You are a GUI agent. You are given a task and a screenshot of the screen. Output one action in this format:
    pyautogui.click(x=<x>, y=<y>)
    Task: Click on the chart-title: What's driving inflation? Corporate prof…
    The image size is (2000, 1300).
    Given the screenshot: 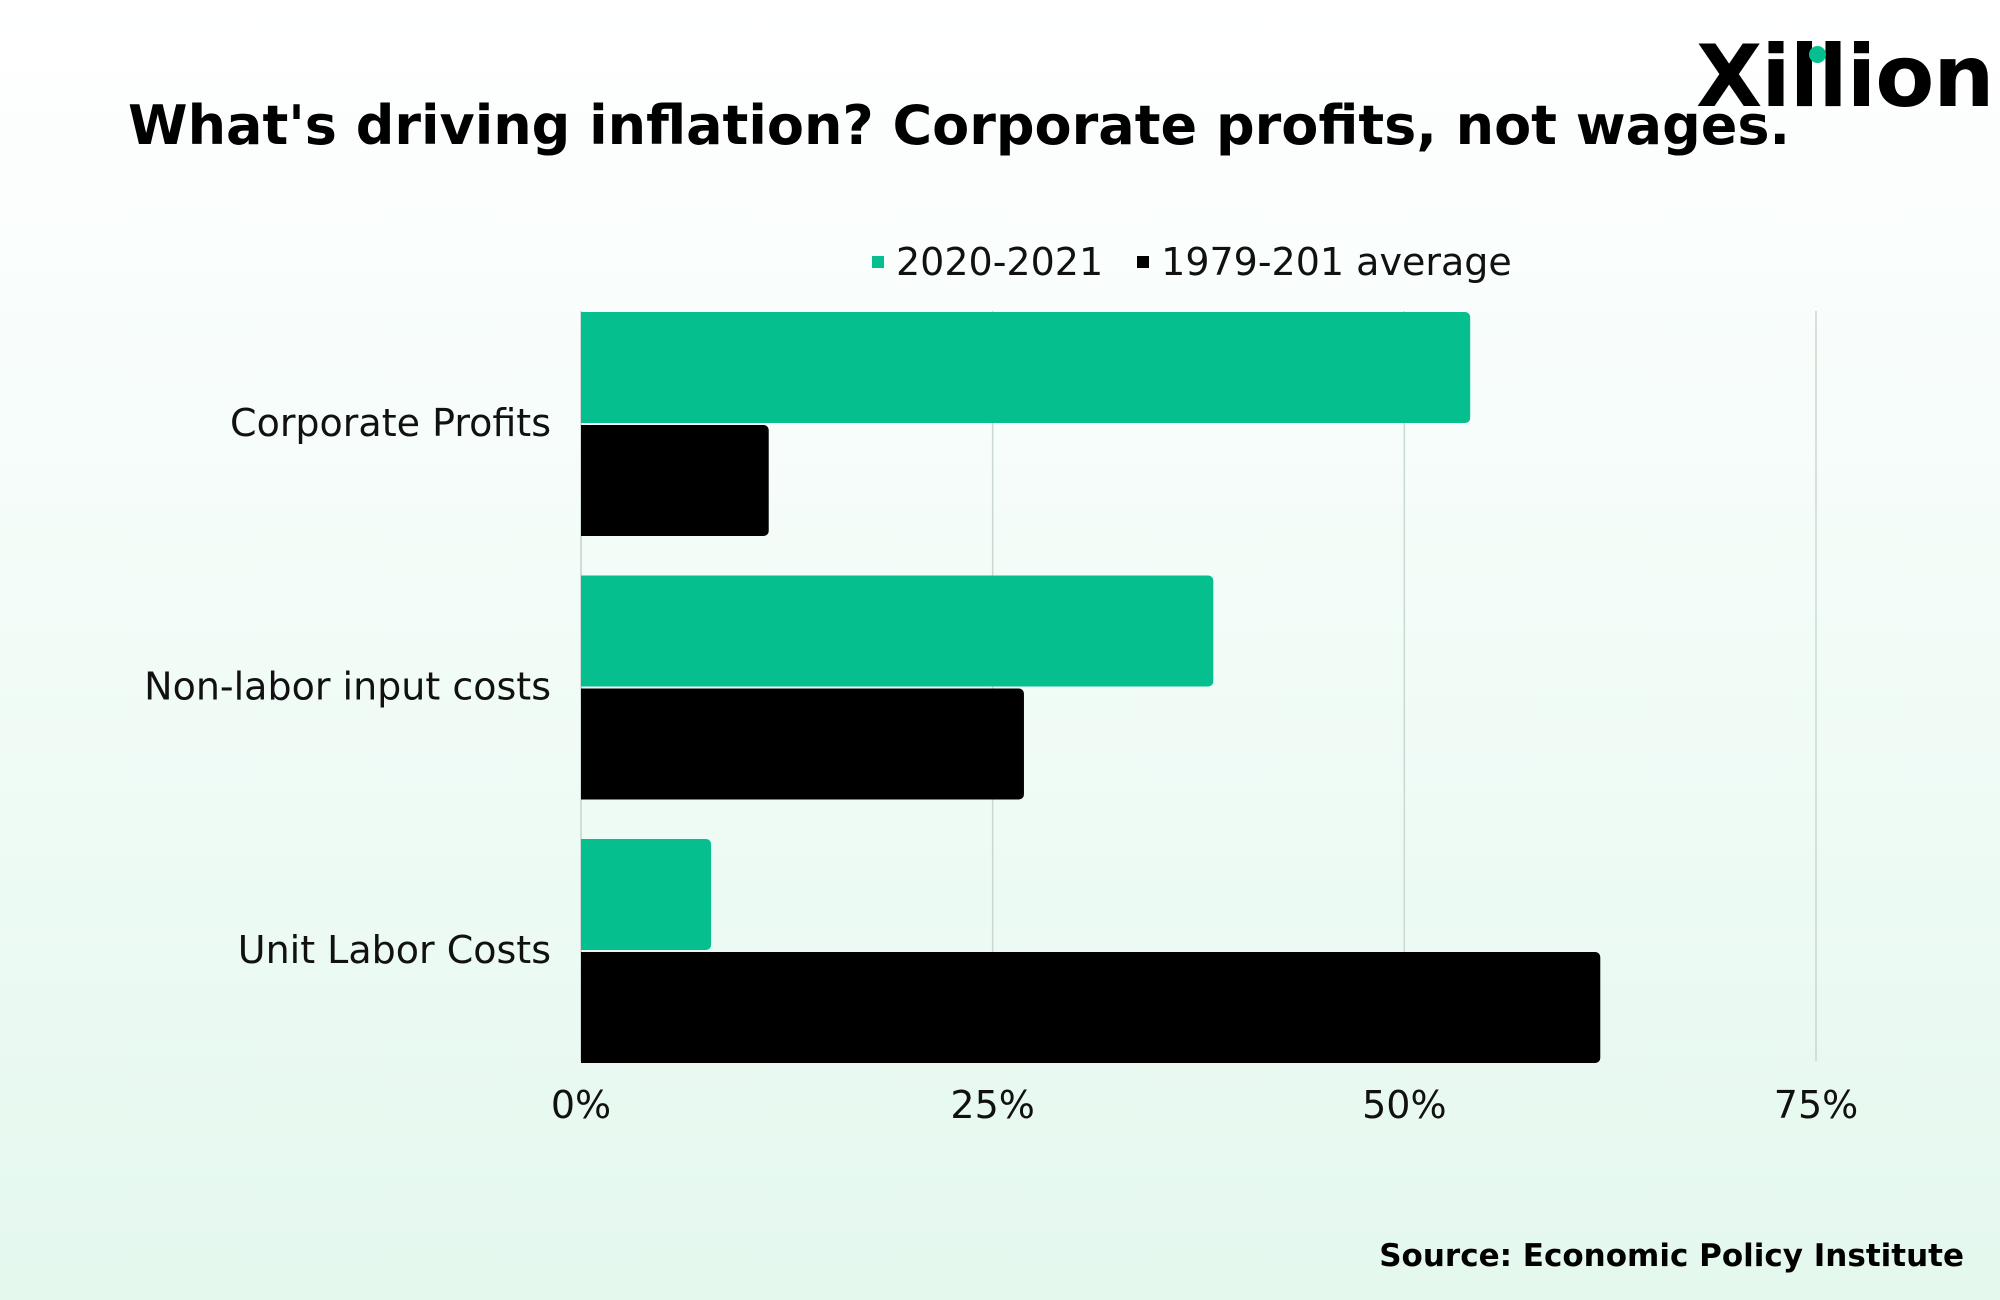 What is the action you would take?
    pyautogui.click(x=959, y=125)
    